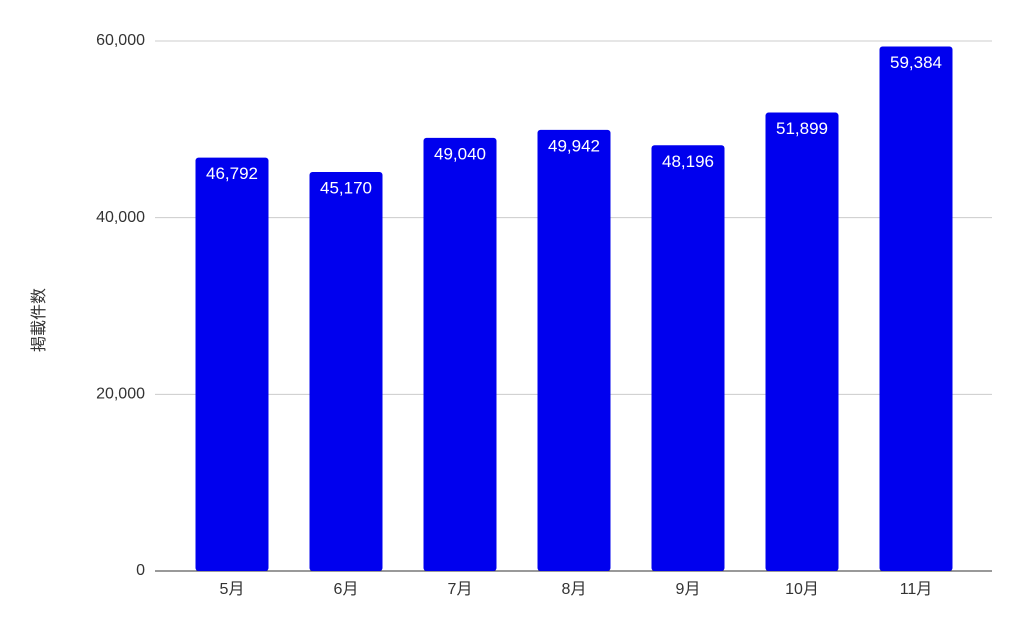 The width and height of the screenshot is (1024, 633). What do you see at coordinates (39, 320) in the screenshot?
I see `y-axis-label: 掲載件数` at bounding box center [39, 320].